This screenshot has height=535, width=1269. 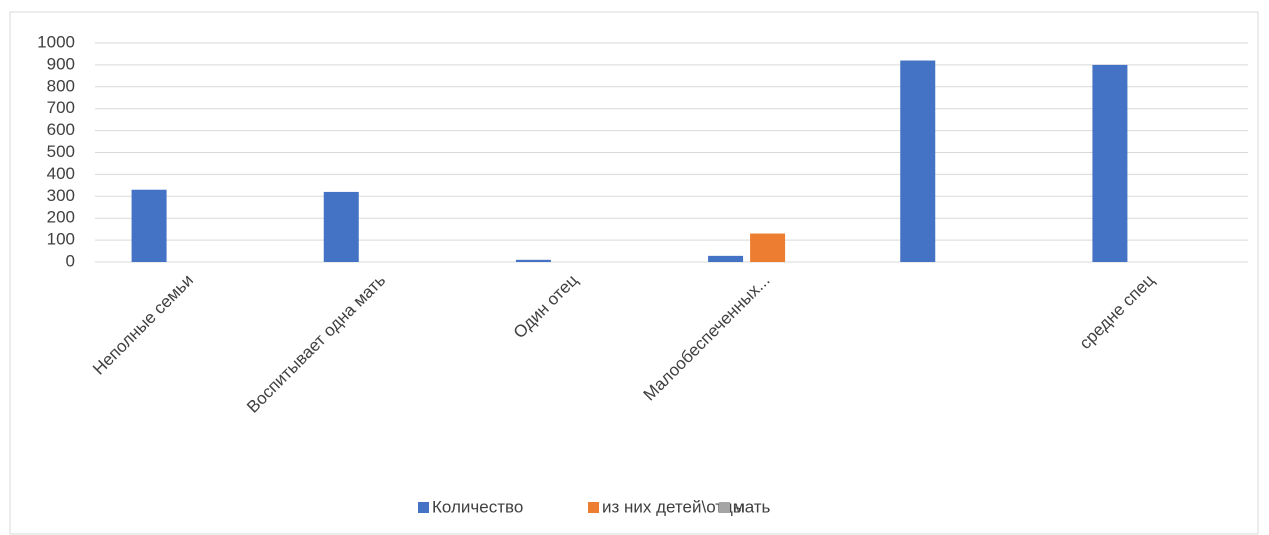 I want to click on y-tick-label: 400, so click(x=61, y=173).